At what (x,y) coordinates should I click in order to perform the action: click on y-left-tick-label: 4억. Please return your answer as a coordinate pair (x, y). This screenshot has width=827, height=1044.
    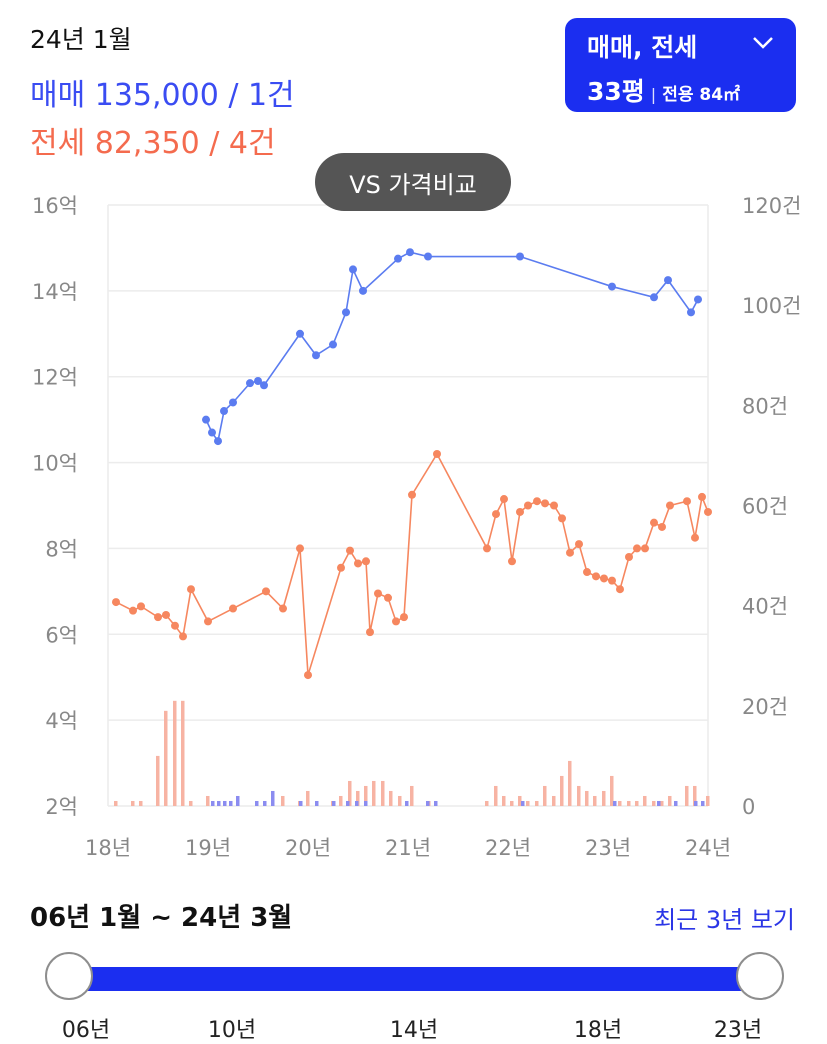
    Looking at the image, I should click on (61, 721).